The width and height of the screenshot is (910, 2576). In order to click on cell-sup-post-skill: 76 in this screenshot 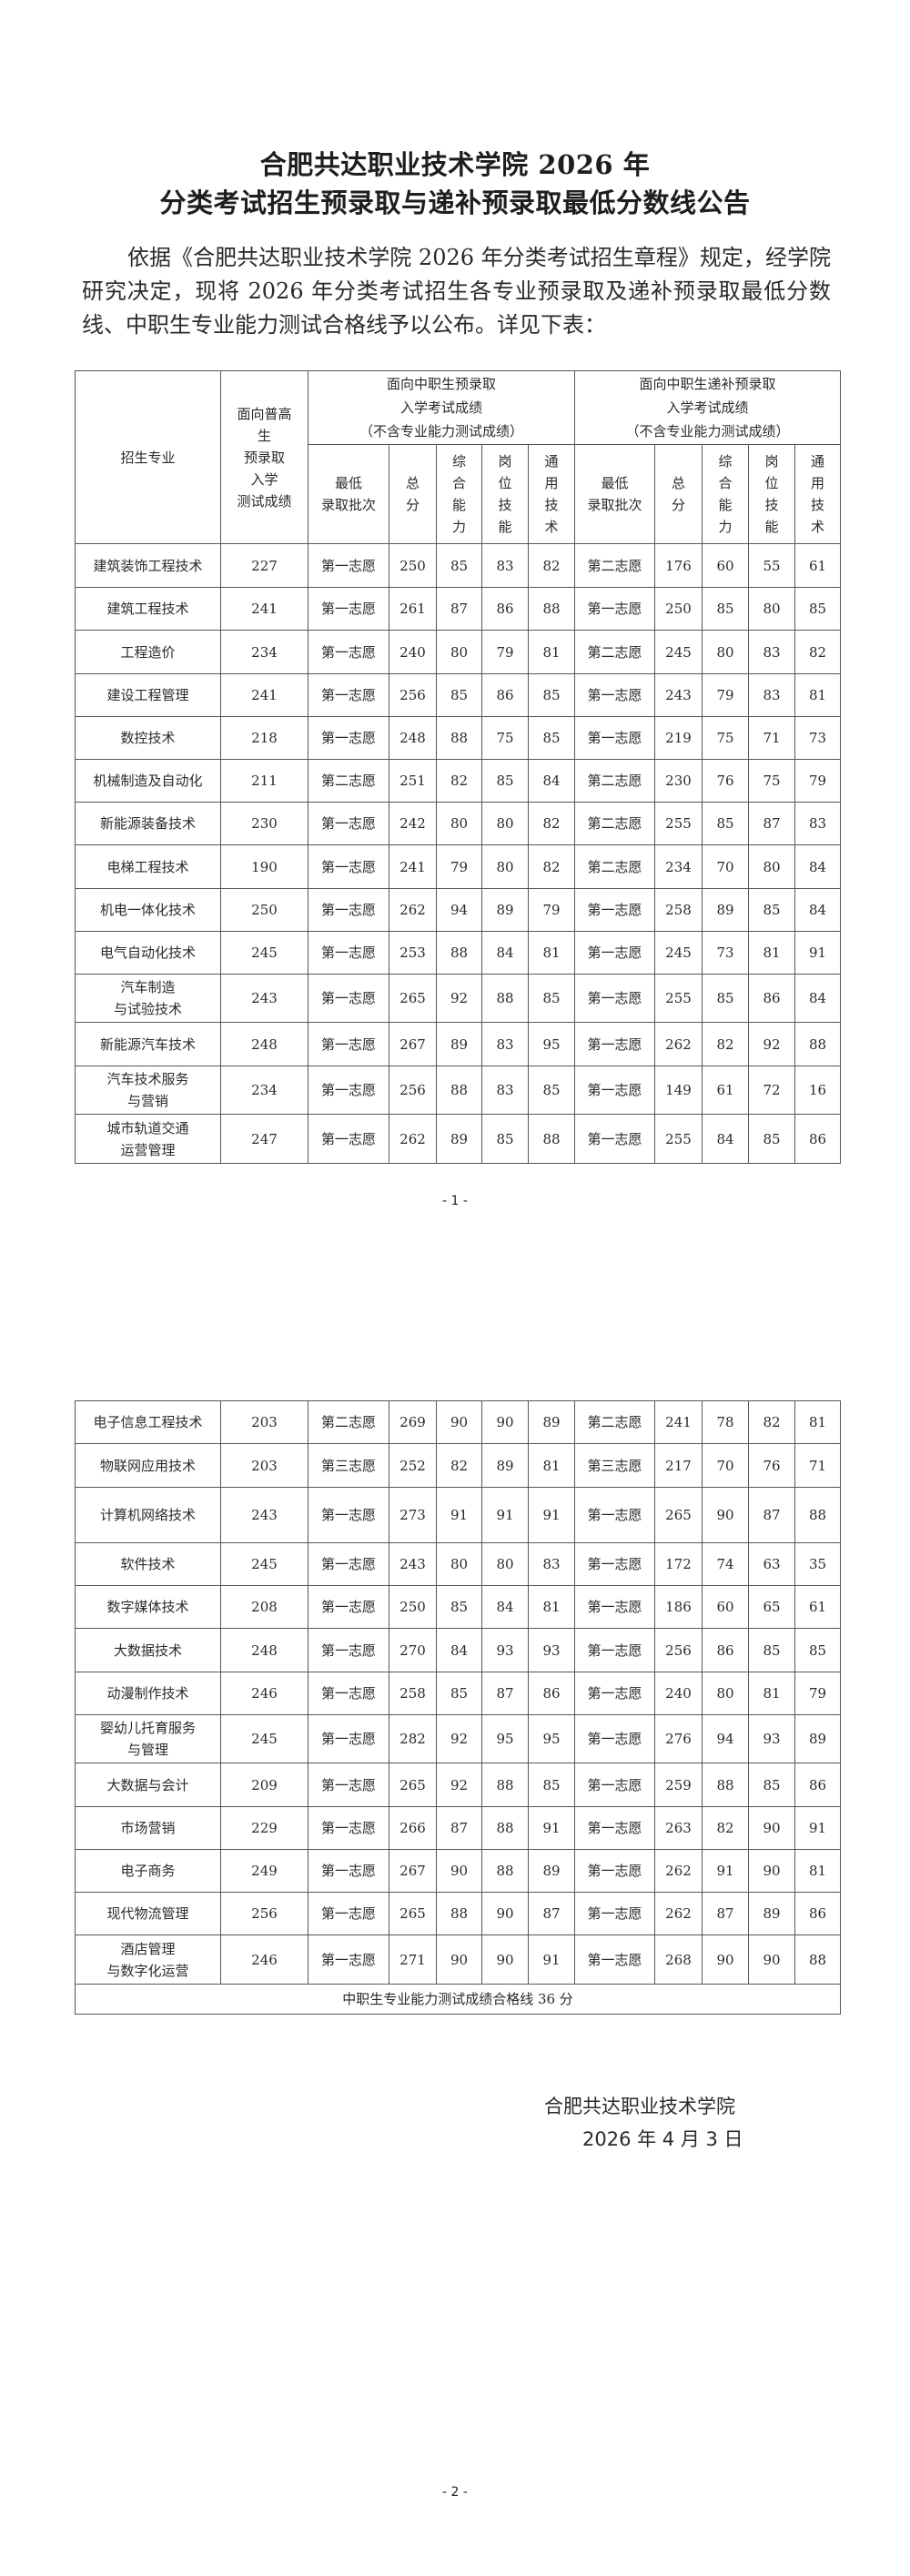, I will do `click(772, 1465)`.